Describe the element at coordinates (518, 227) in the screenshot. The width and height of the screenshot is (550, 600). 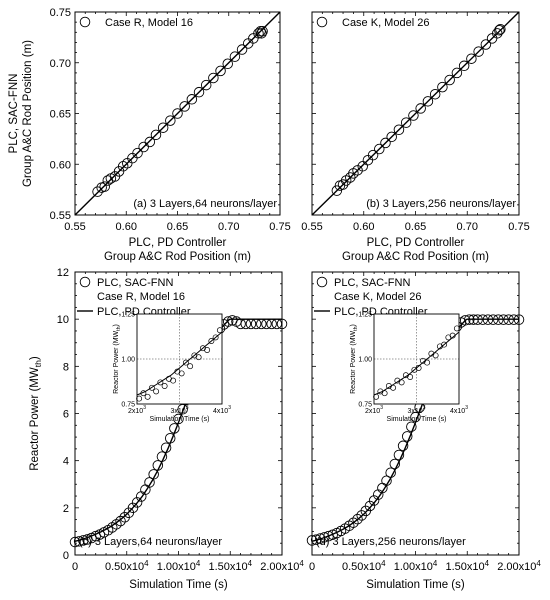
I see `x-tick-label: 0.75` at that location.